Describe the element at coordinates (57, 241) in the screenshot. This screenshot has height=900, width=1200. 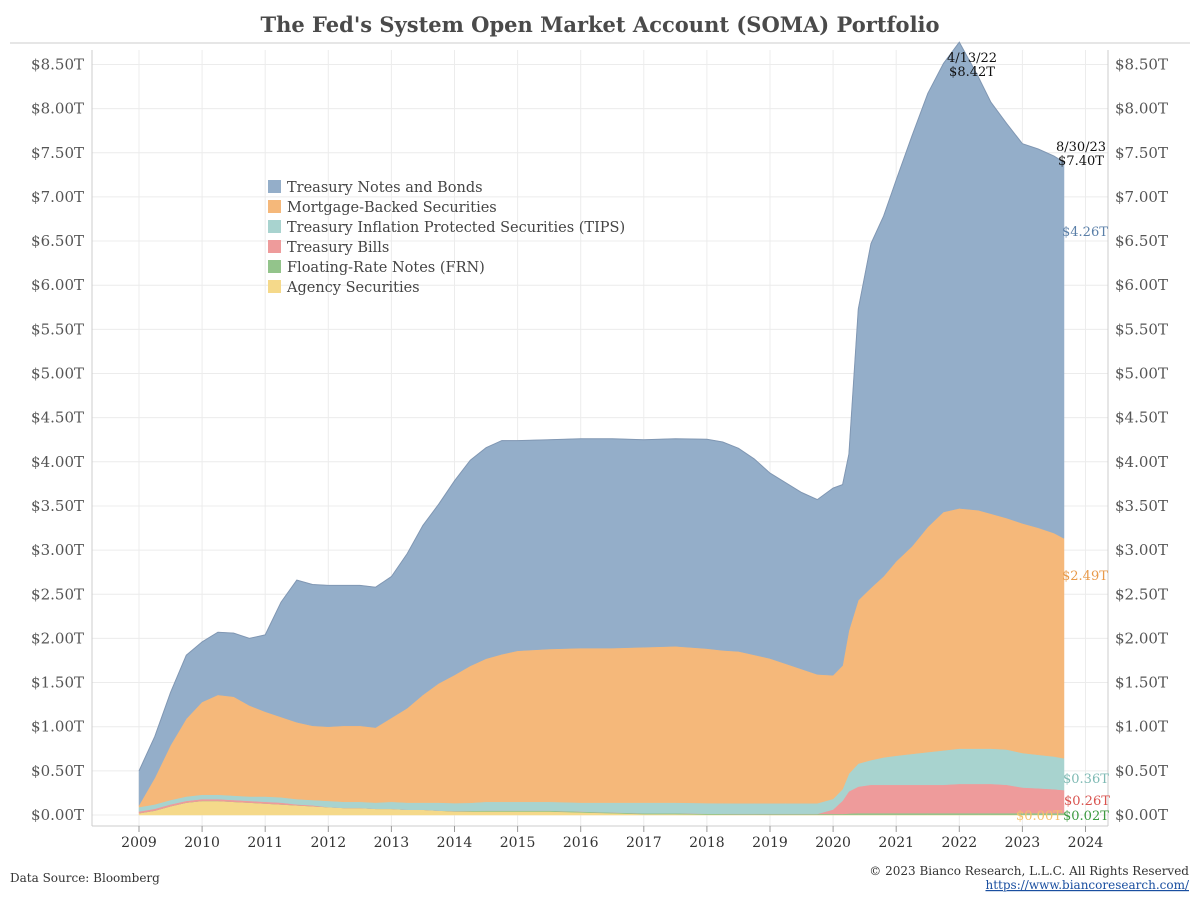
I see `y-tick-label: $6.50T` at that location.